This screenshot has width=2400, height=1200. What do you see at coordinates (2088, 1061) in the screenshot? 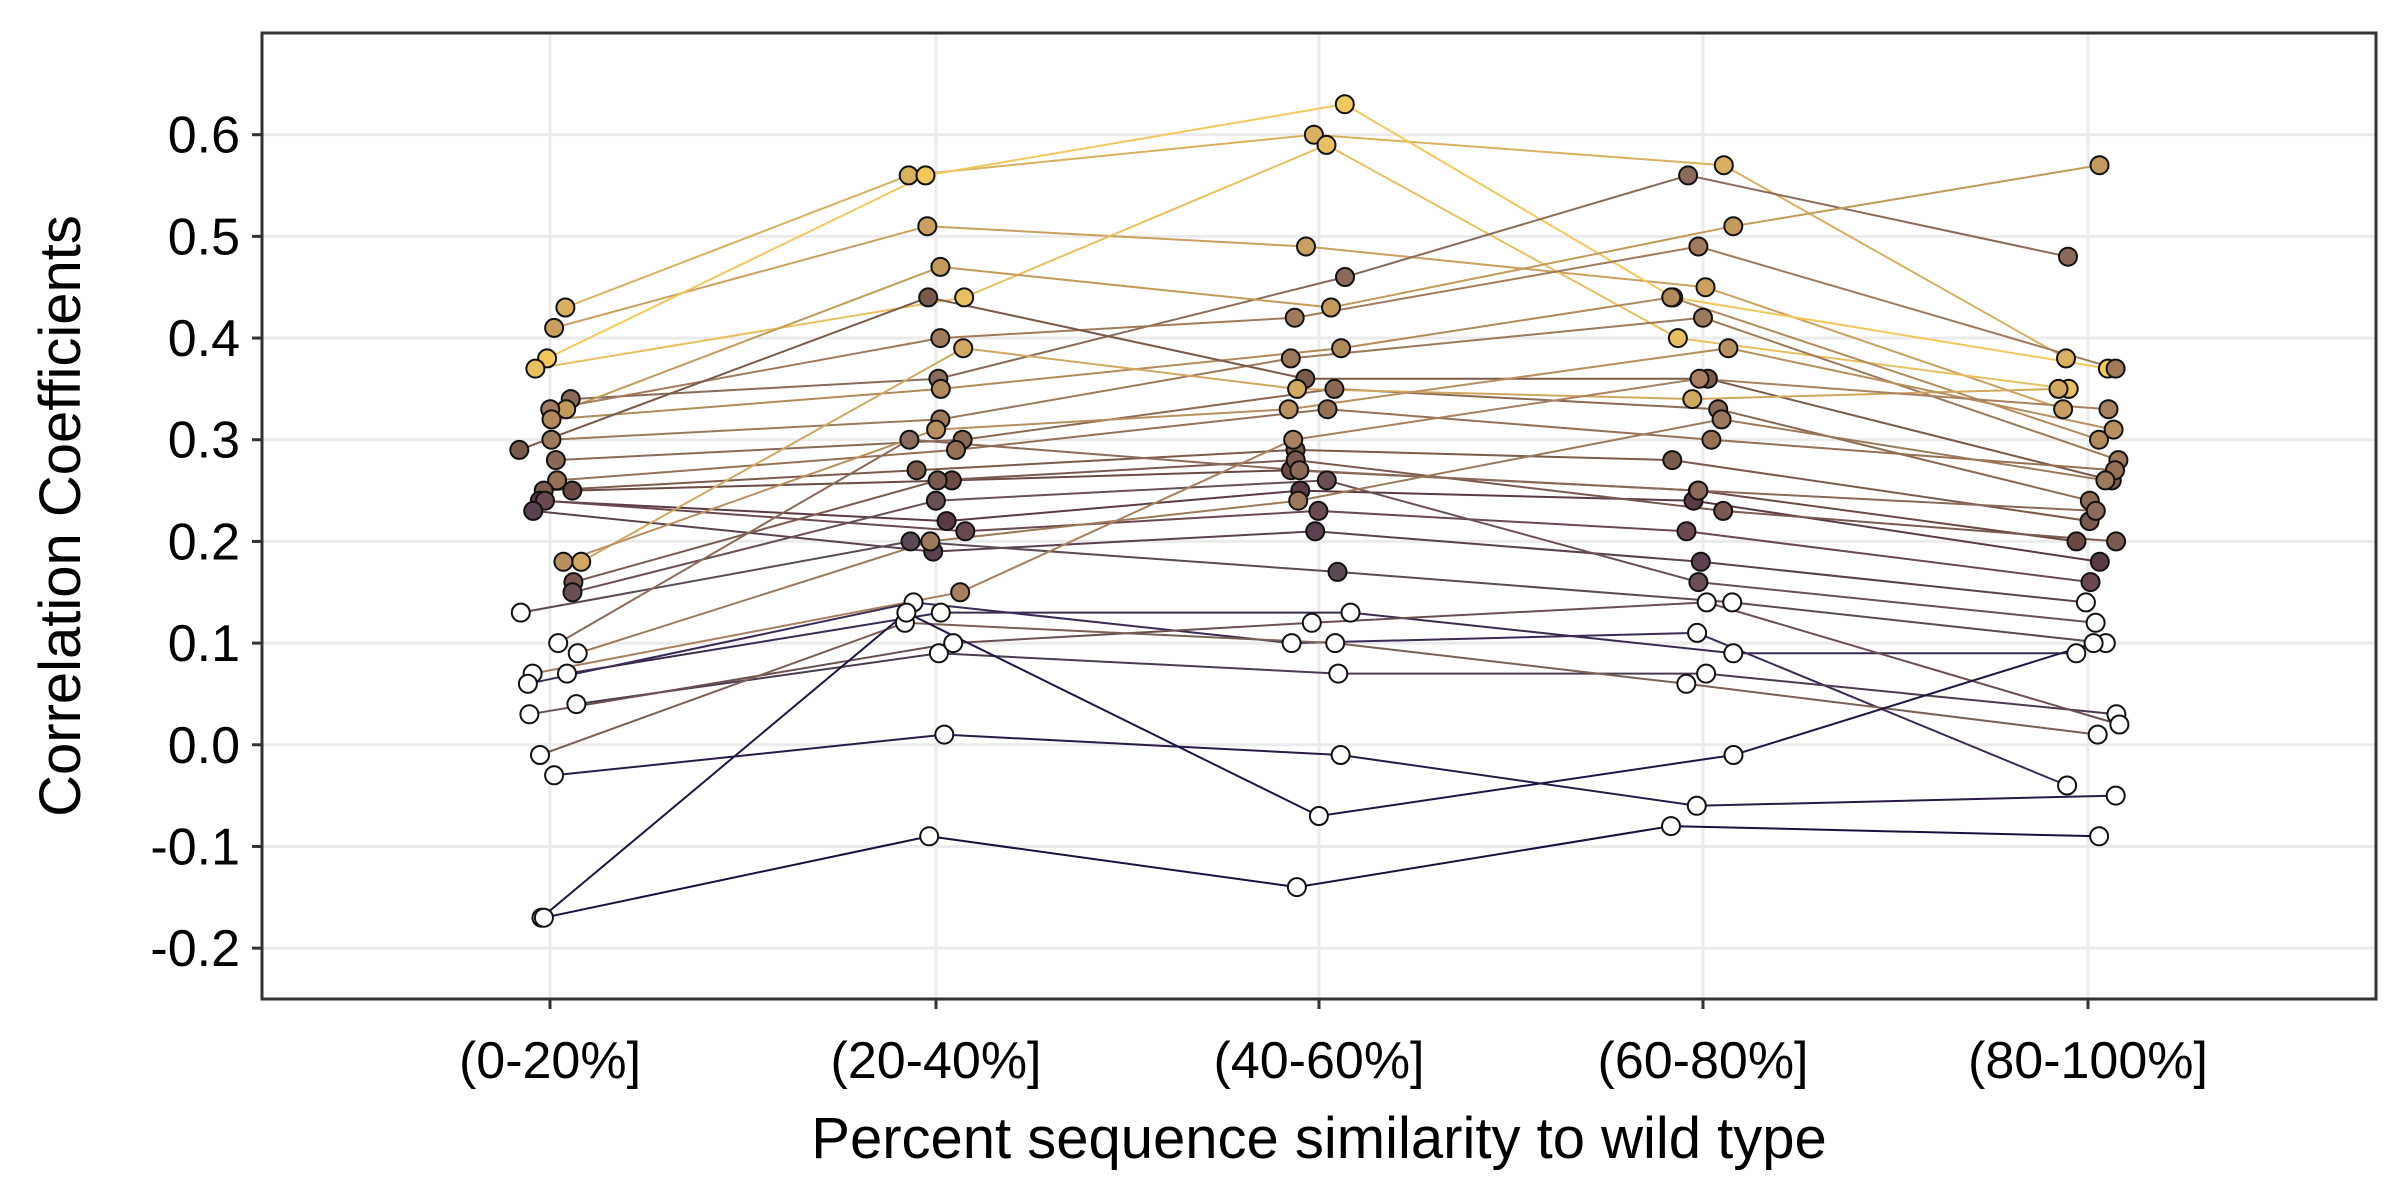
I see `x-tick-label: (80-100%]` at bounding box center [2088, 1061].